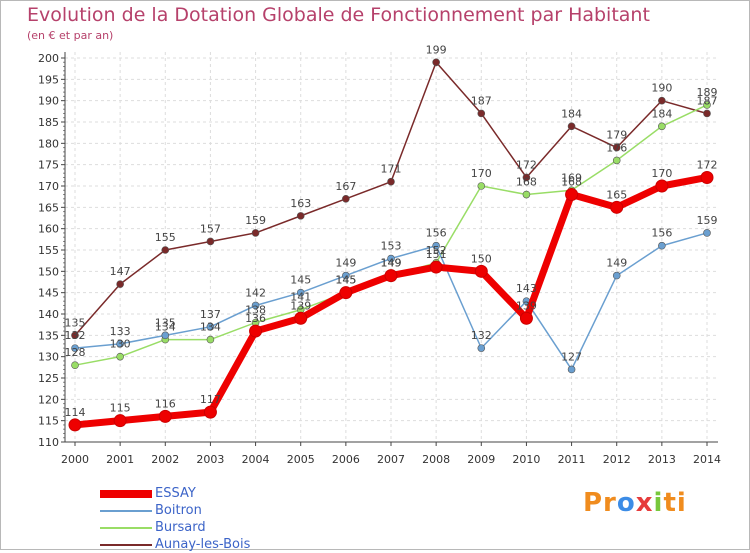  I want to click on data-label-bursard: 184, so click(661, 113).